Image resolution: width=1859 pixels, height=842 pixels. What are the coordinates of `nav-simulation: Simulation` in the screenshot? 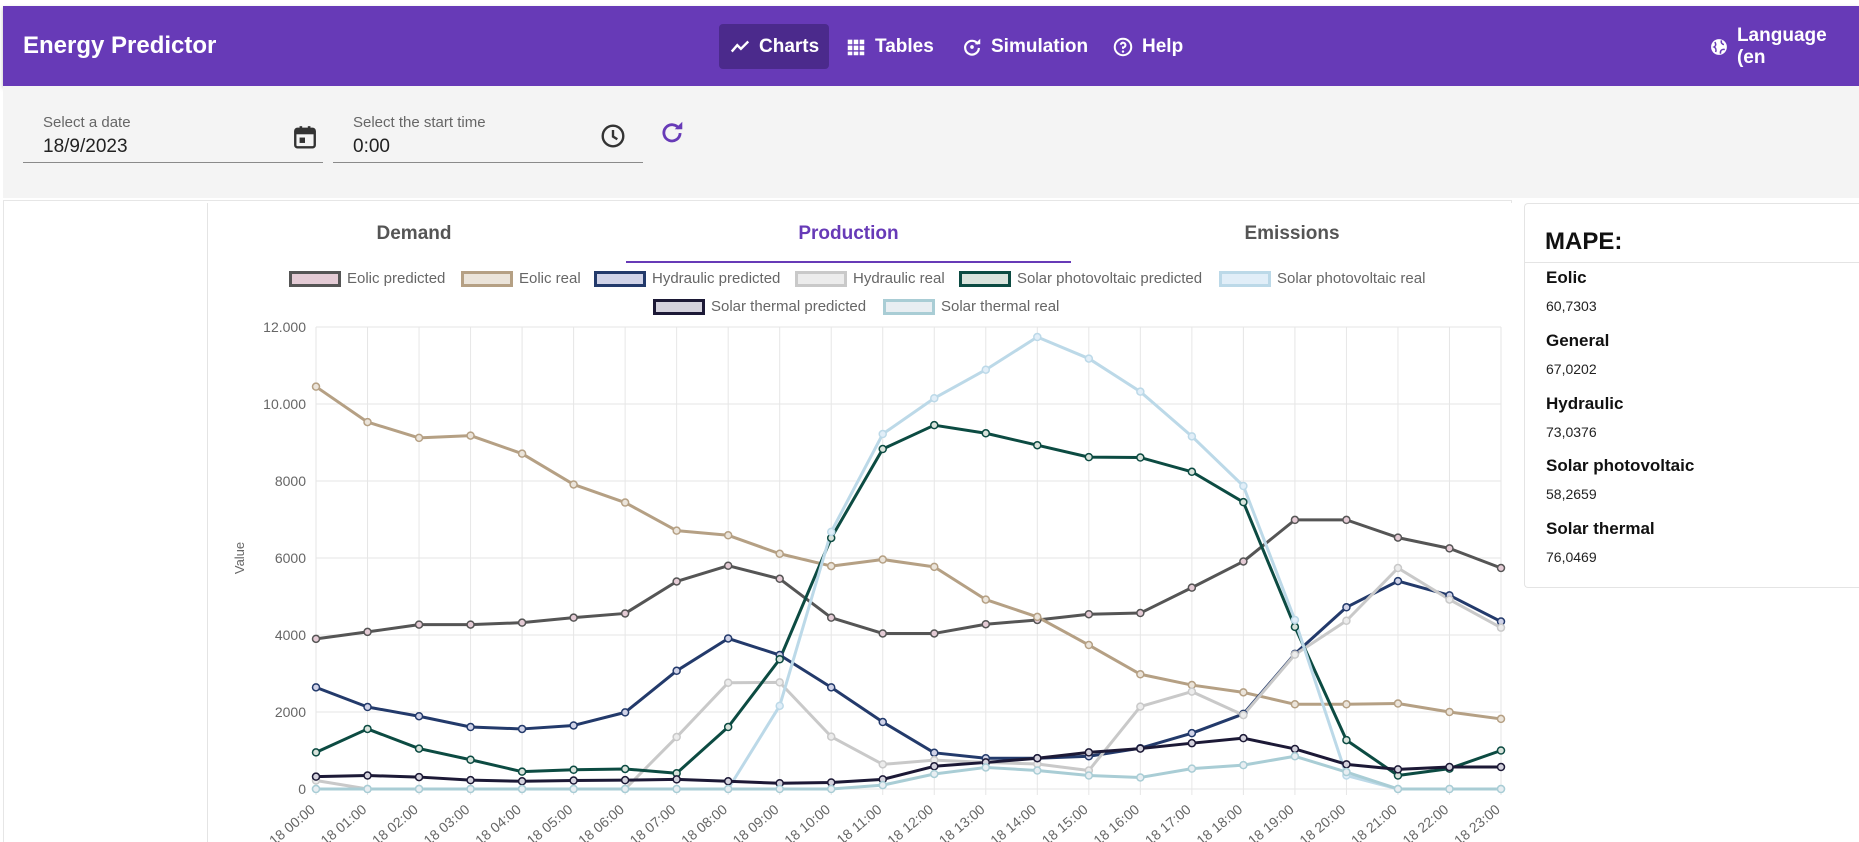 It's located at (1024, 46).